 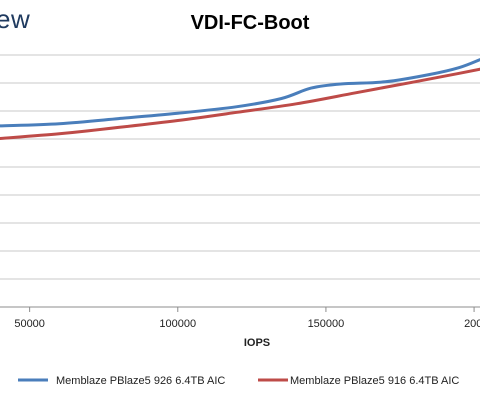 I want to click on legend-label-2: Memblaze PBlaze5 916 6.4TB AIC, so click(x=374, y=381).